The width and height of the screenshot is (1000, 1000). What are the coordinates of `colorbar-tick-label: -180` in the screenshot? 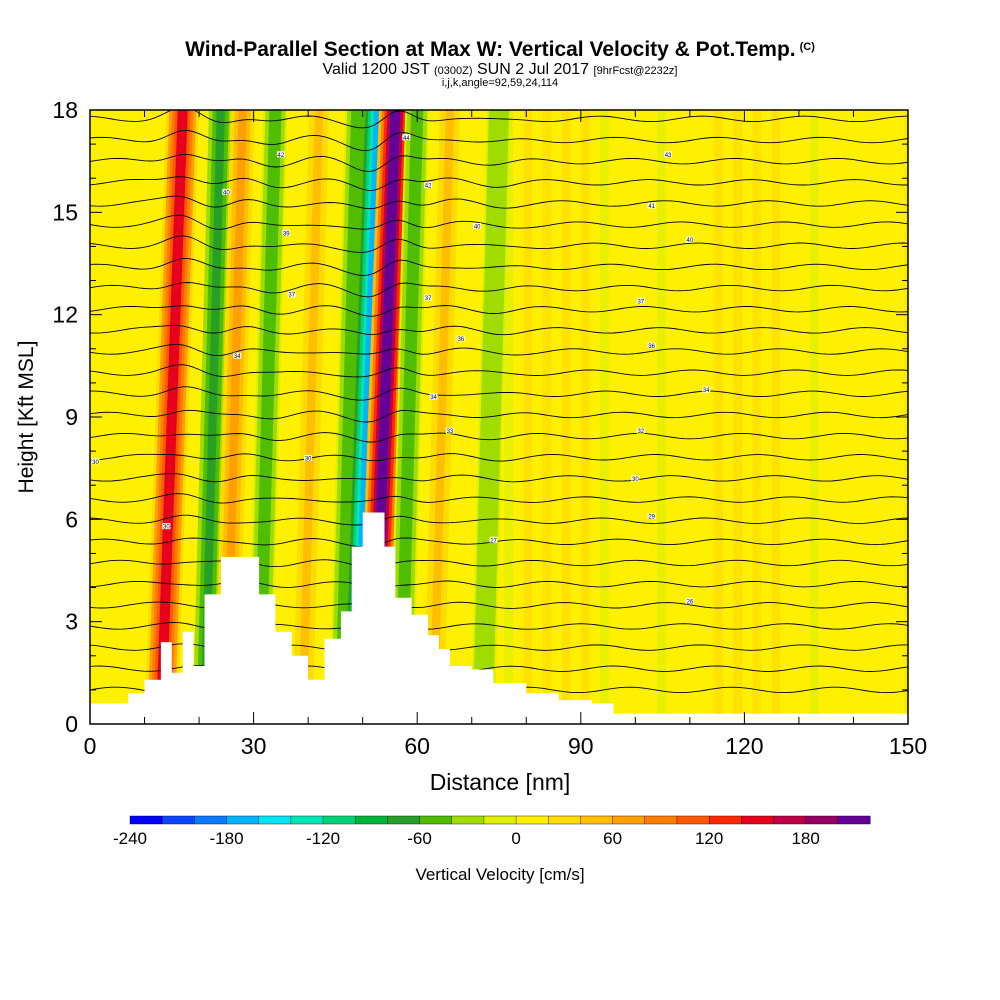 It's located at (227, 838).